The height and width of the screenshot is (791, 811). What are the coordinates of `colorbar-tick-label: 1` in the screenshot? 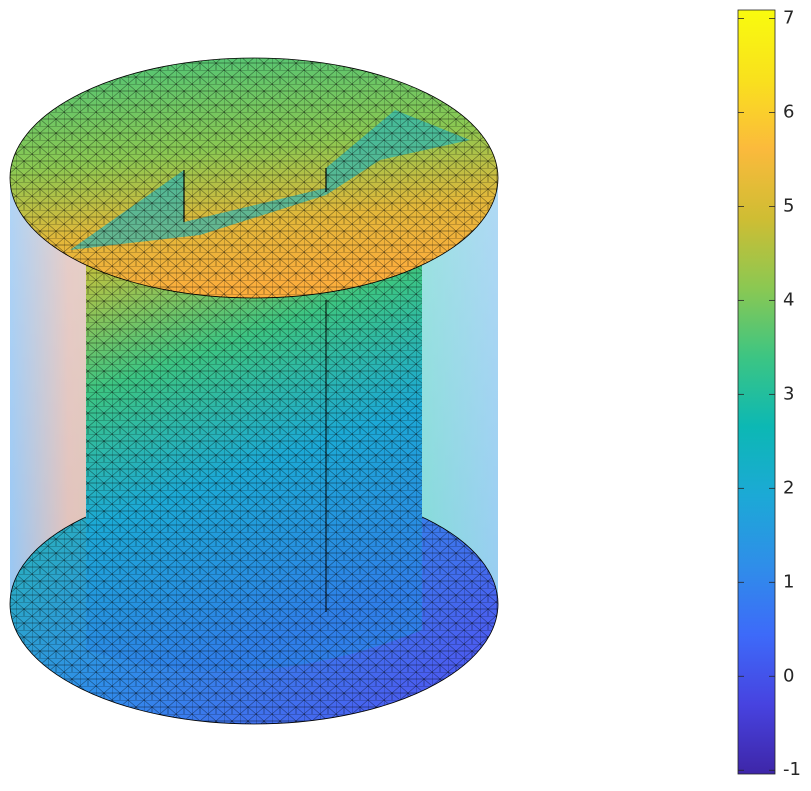 It's located at (788, 581).